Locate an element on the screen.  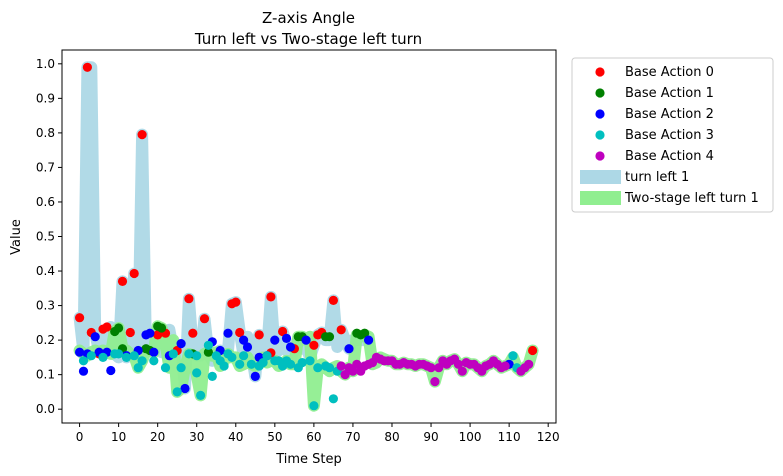
y-tick-label-10: 1.0 is located at coordinates (45, 64).